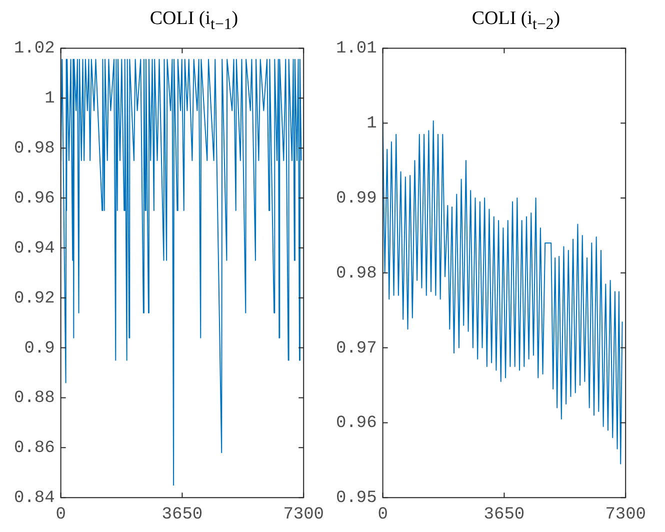  What do you see at coordinates (39, 348) in the screenshot?
I see `y-tick-label: 0.9` at bounding box center [39, 348].